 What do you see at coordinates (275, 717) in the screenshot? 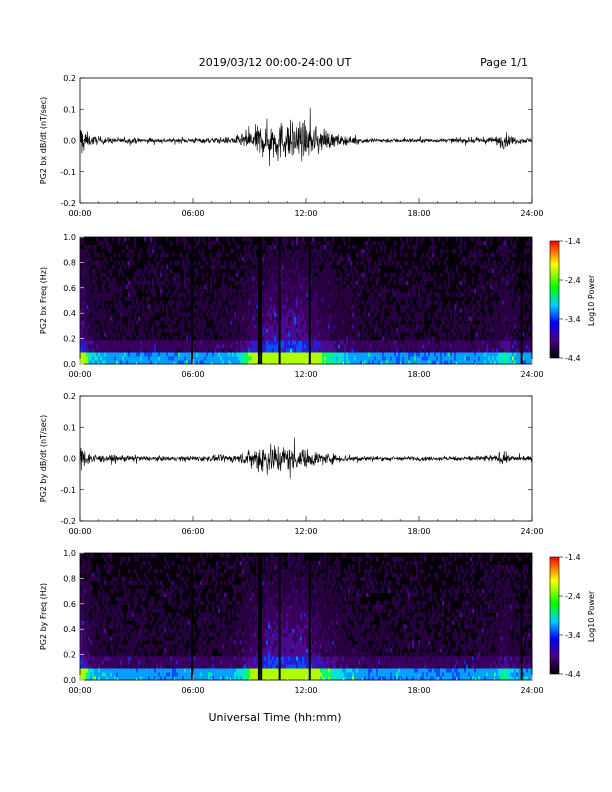
I see `x-axis-title: Universal Time (hh:mm)` at bounding box center [275, 717].